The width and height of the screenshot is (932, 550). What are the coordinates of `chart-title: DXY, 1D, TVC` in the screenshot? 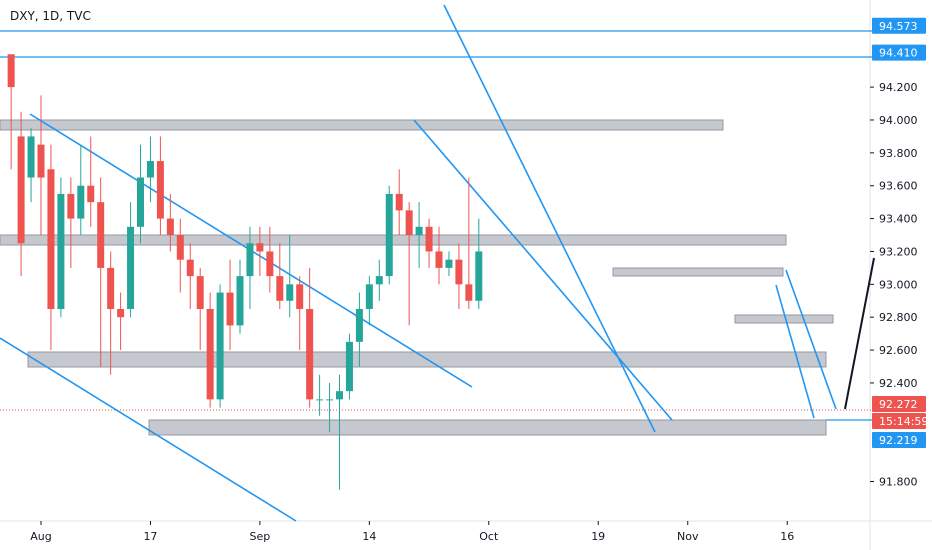 It's located at (50, 16).